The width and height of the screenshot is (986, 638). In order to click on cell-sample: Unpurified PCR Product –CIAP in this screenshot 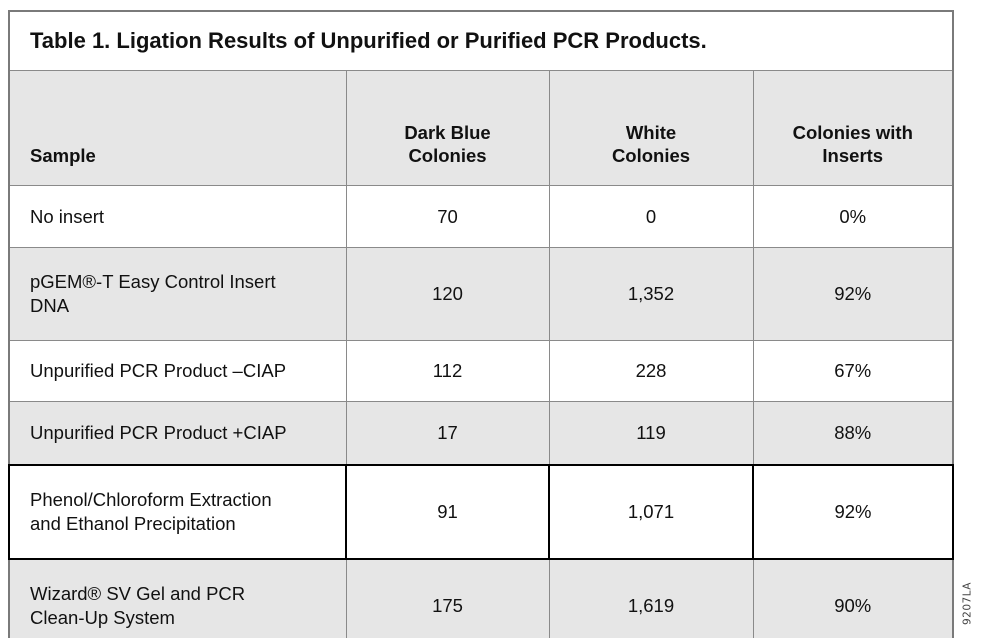, I will do `click(177, 371)`.